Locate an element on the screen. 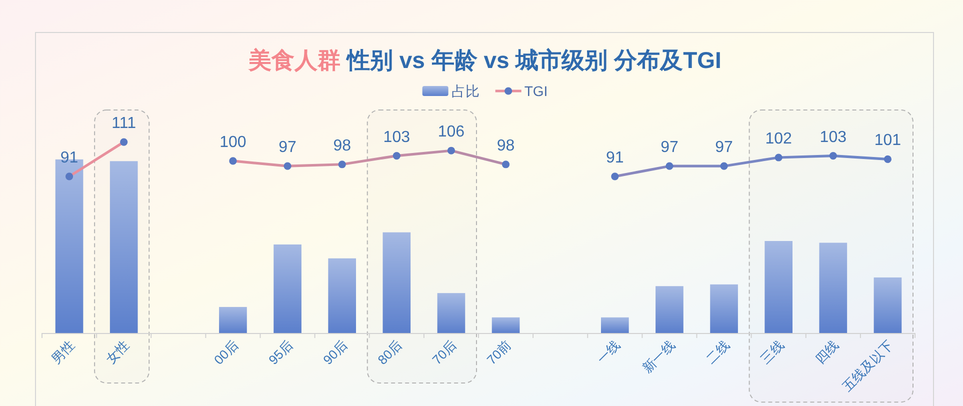 Image resolution: width=963 pixels, height=406 pixels. x-tick-label: 70前 is located at coordinates (499, 353).